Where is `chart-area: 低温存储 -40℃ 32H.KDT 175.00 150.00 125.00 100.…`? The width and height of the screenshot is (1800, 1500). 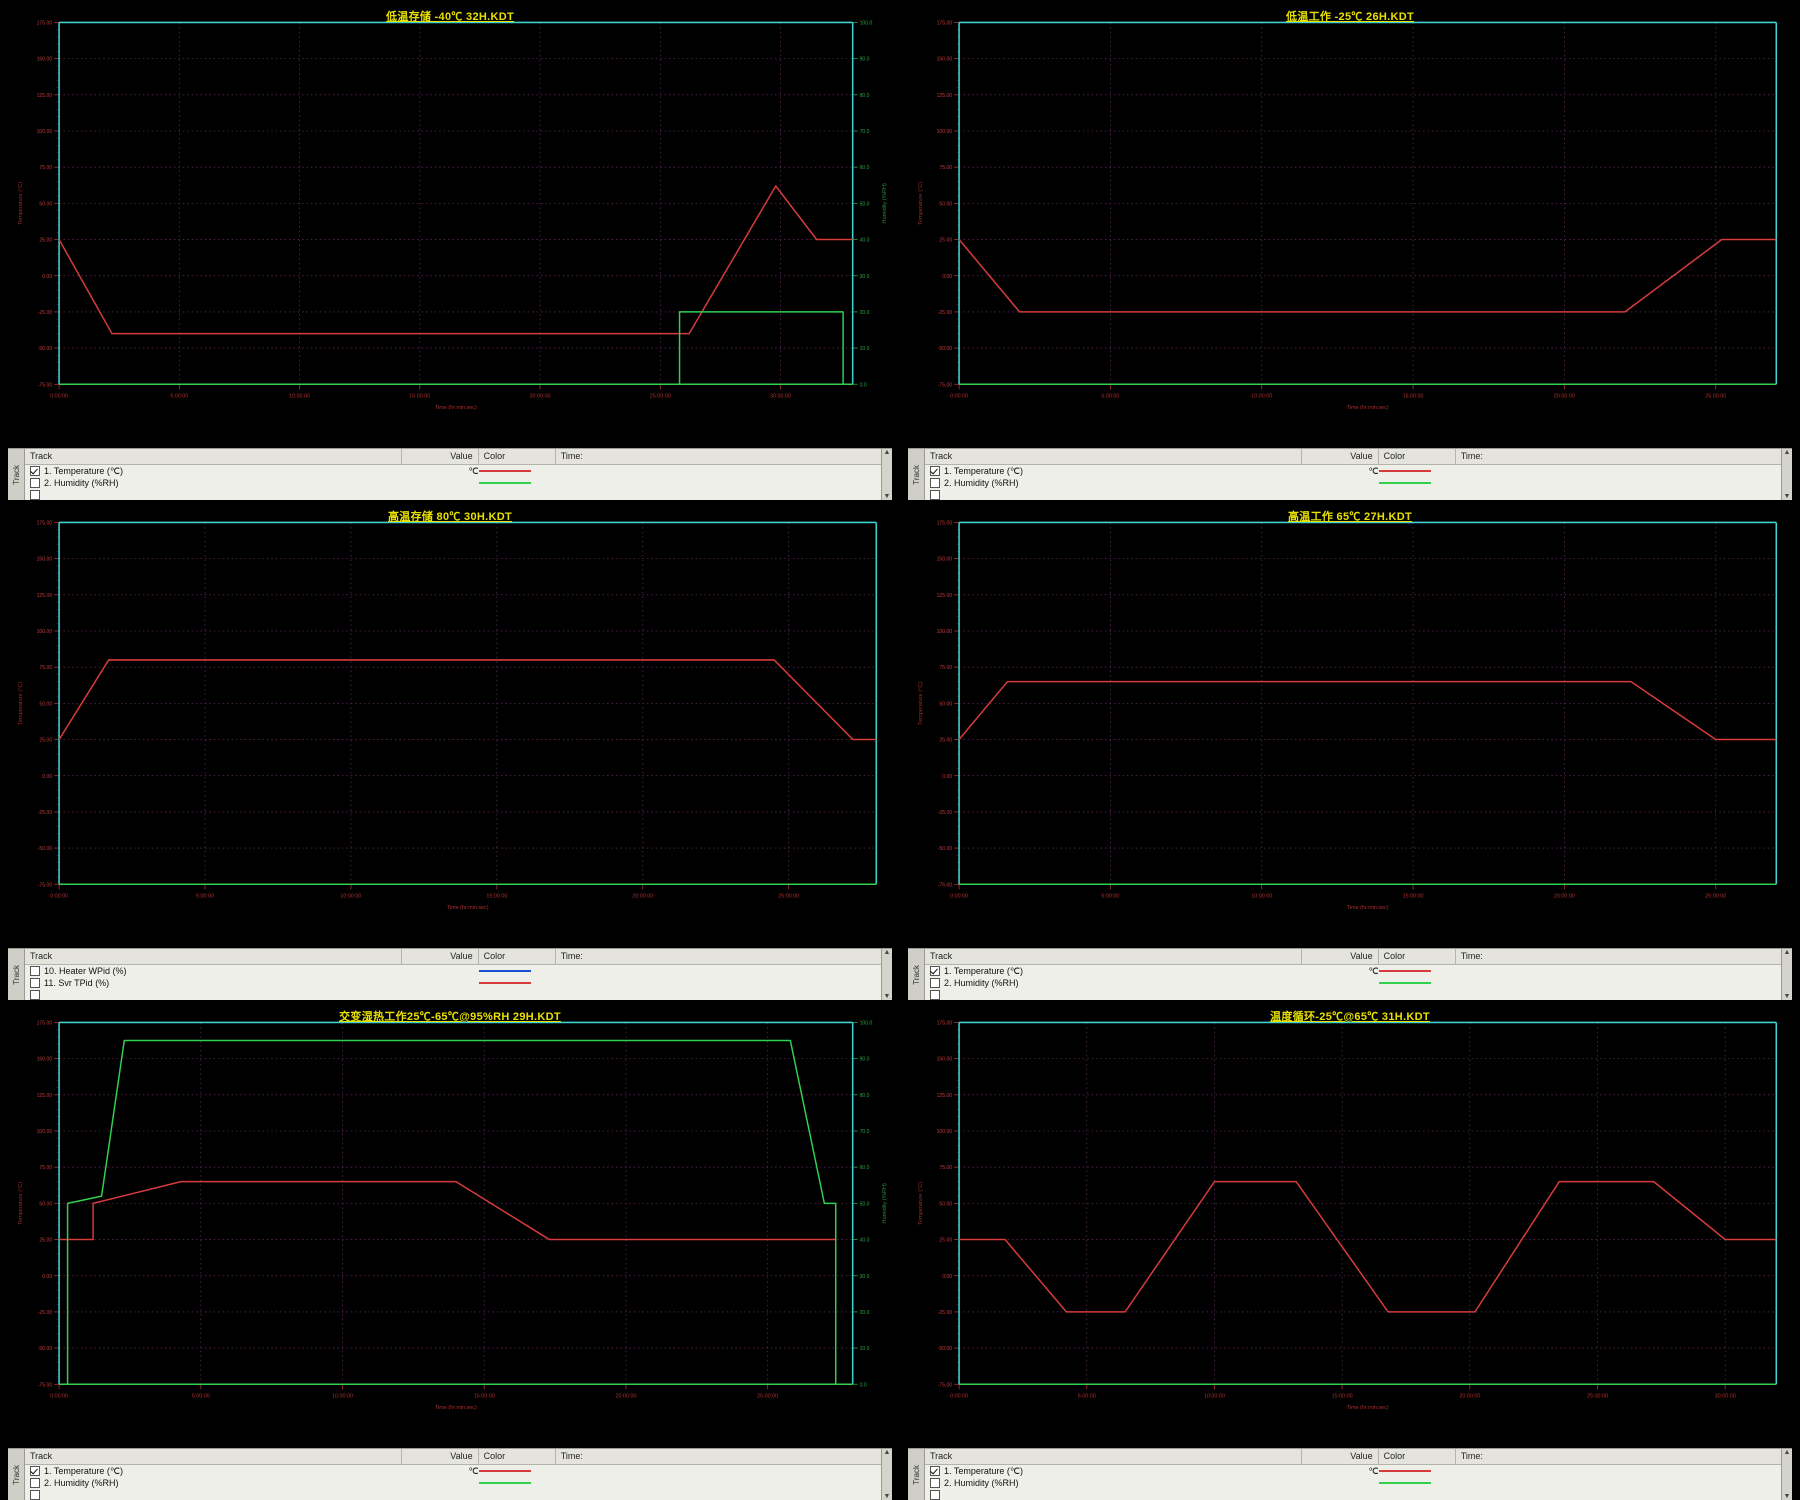
chart-area: 低温存储 -40℃ 32H.KDT 175.00 150.00 125.00 100.… is located at coordinates (450, 227).